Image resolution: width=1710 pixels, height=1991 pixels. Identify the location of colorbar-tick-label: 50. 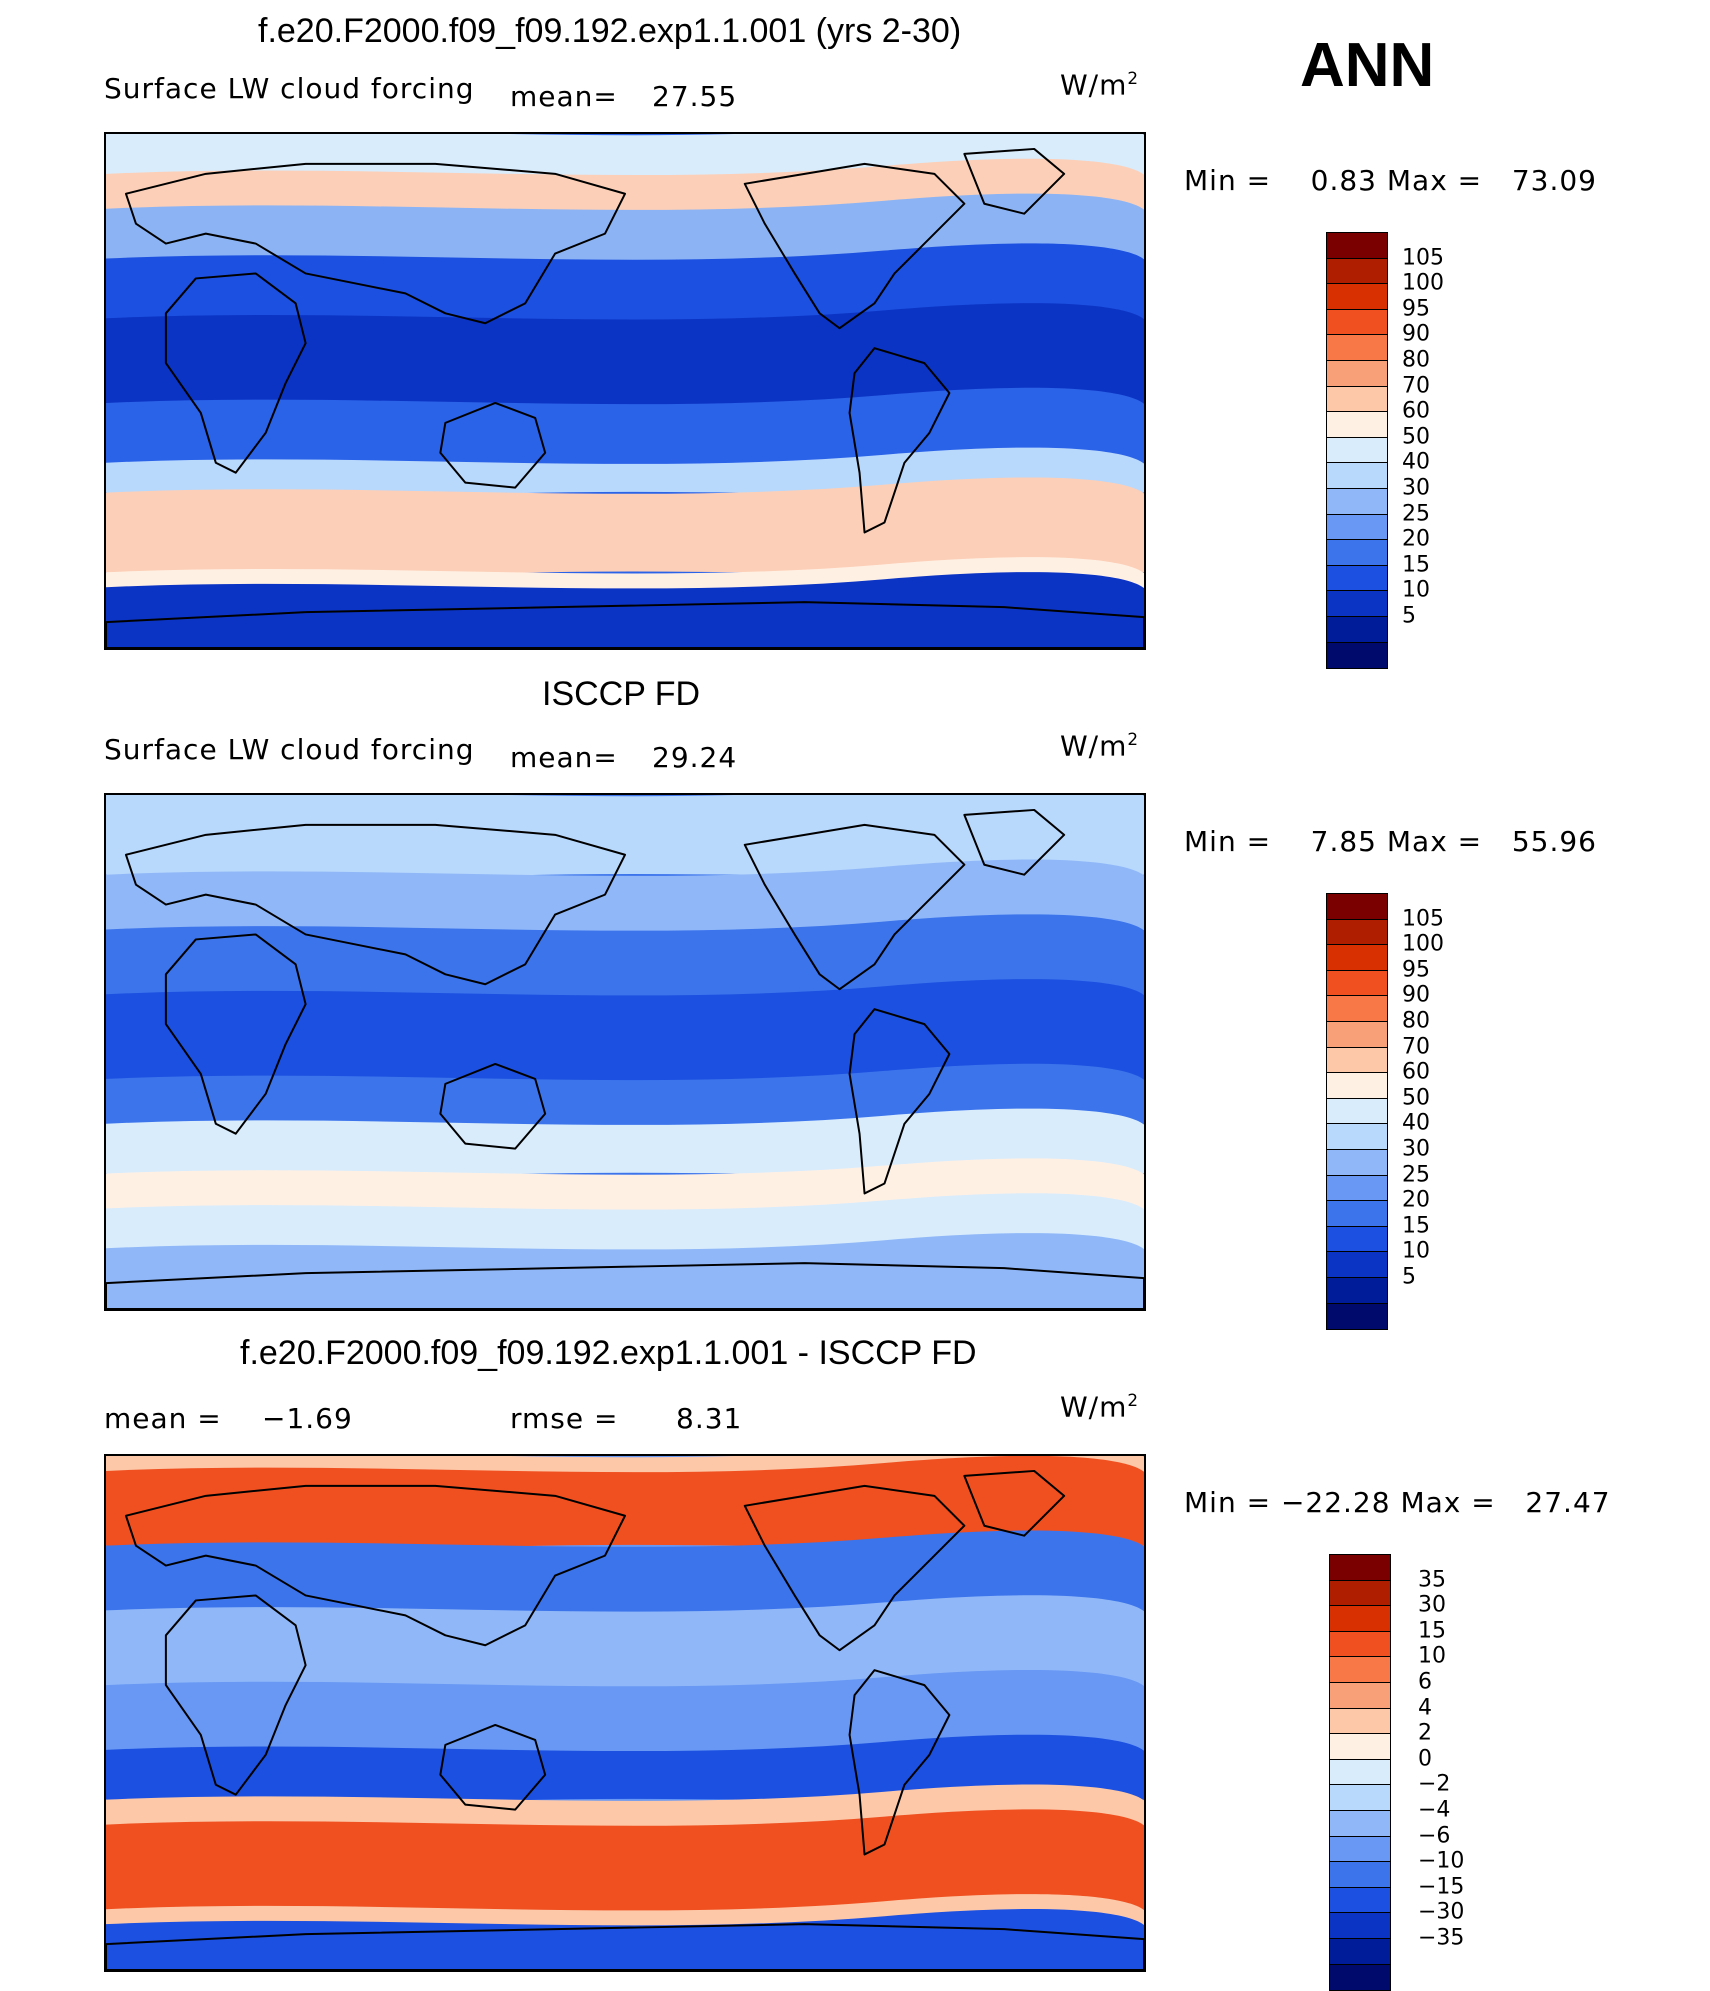
(1416, 437).